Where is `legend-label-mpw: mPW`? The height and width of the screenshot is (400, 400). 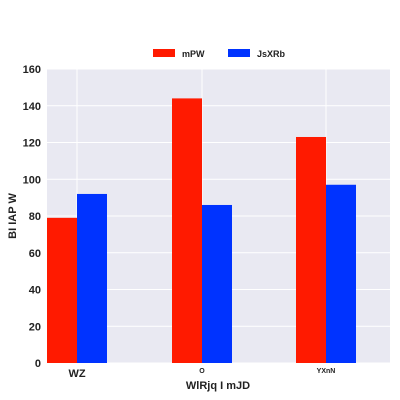 legend-label-mpw: mPW is located at coordinates (193, 54).